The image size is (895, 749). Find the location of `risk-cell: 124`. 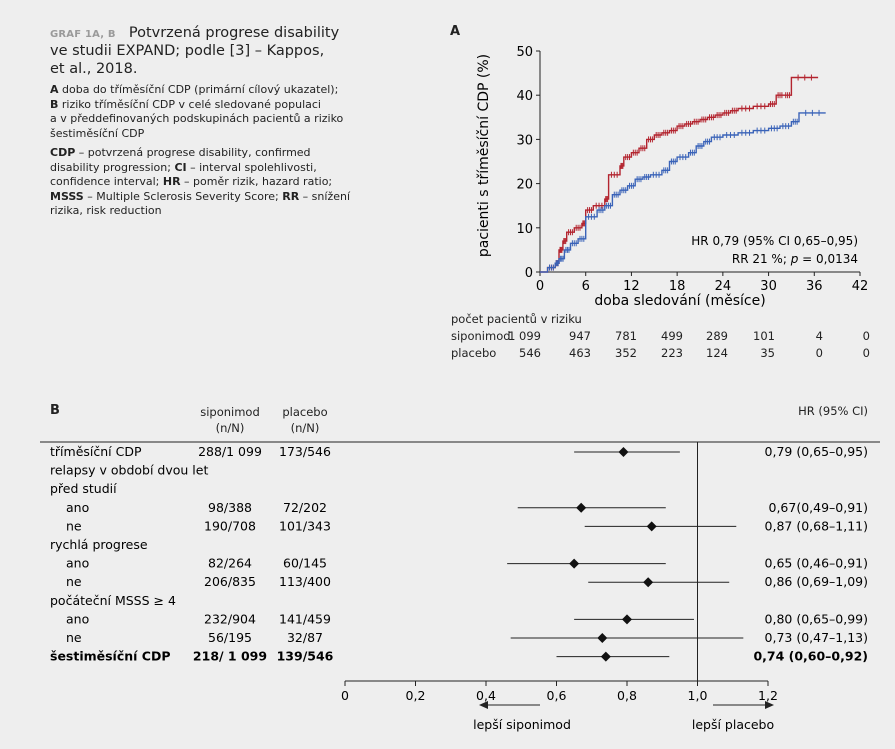

risk-cell: 124 is located at coordinates (717, 353).